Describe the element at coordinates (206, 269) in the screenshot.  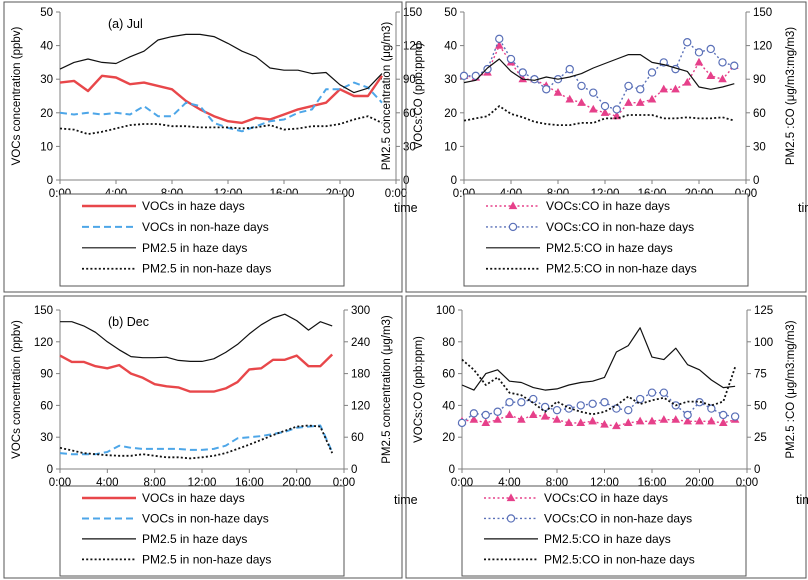
I see `legend-label: PM2.5 in non-haze days` at that location.